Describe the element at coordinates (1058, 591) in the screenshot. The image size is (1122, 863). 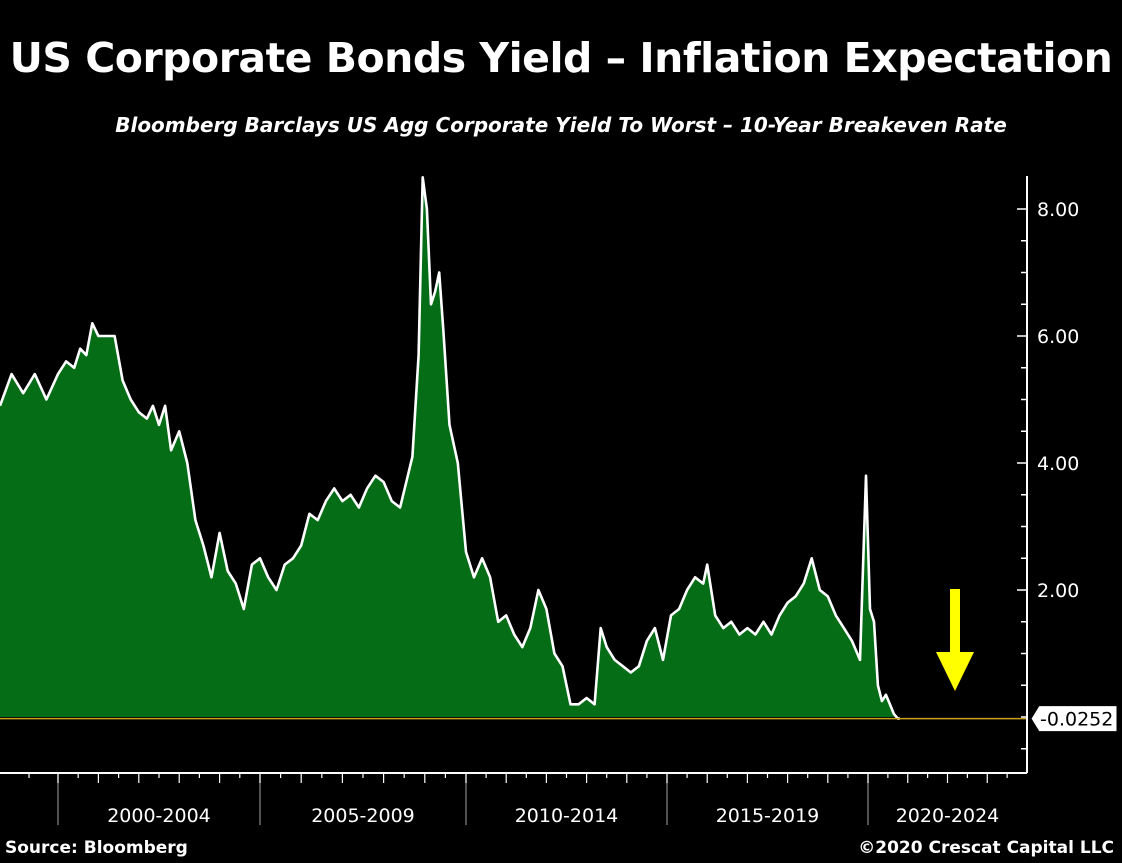
I see `y-tick-label: 2.00` at that location.